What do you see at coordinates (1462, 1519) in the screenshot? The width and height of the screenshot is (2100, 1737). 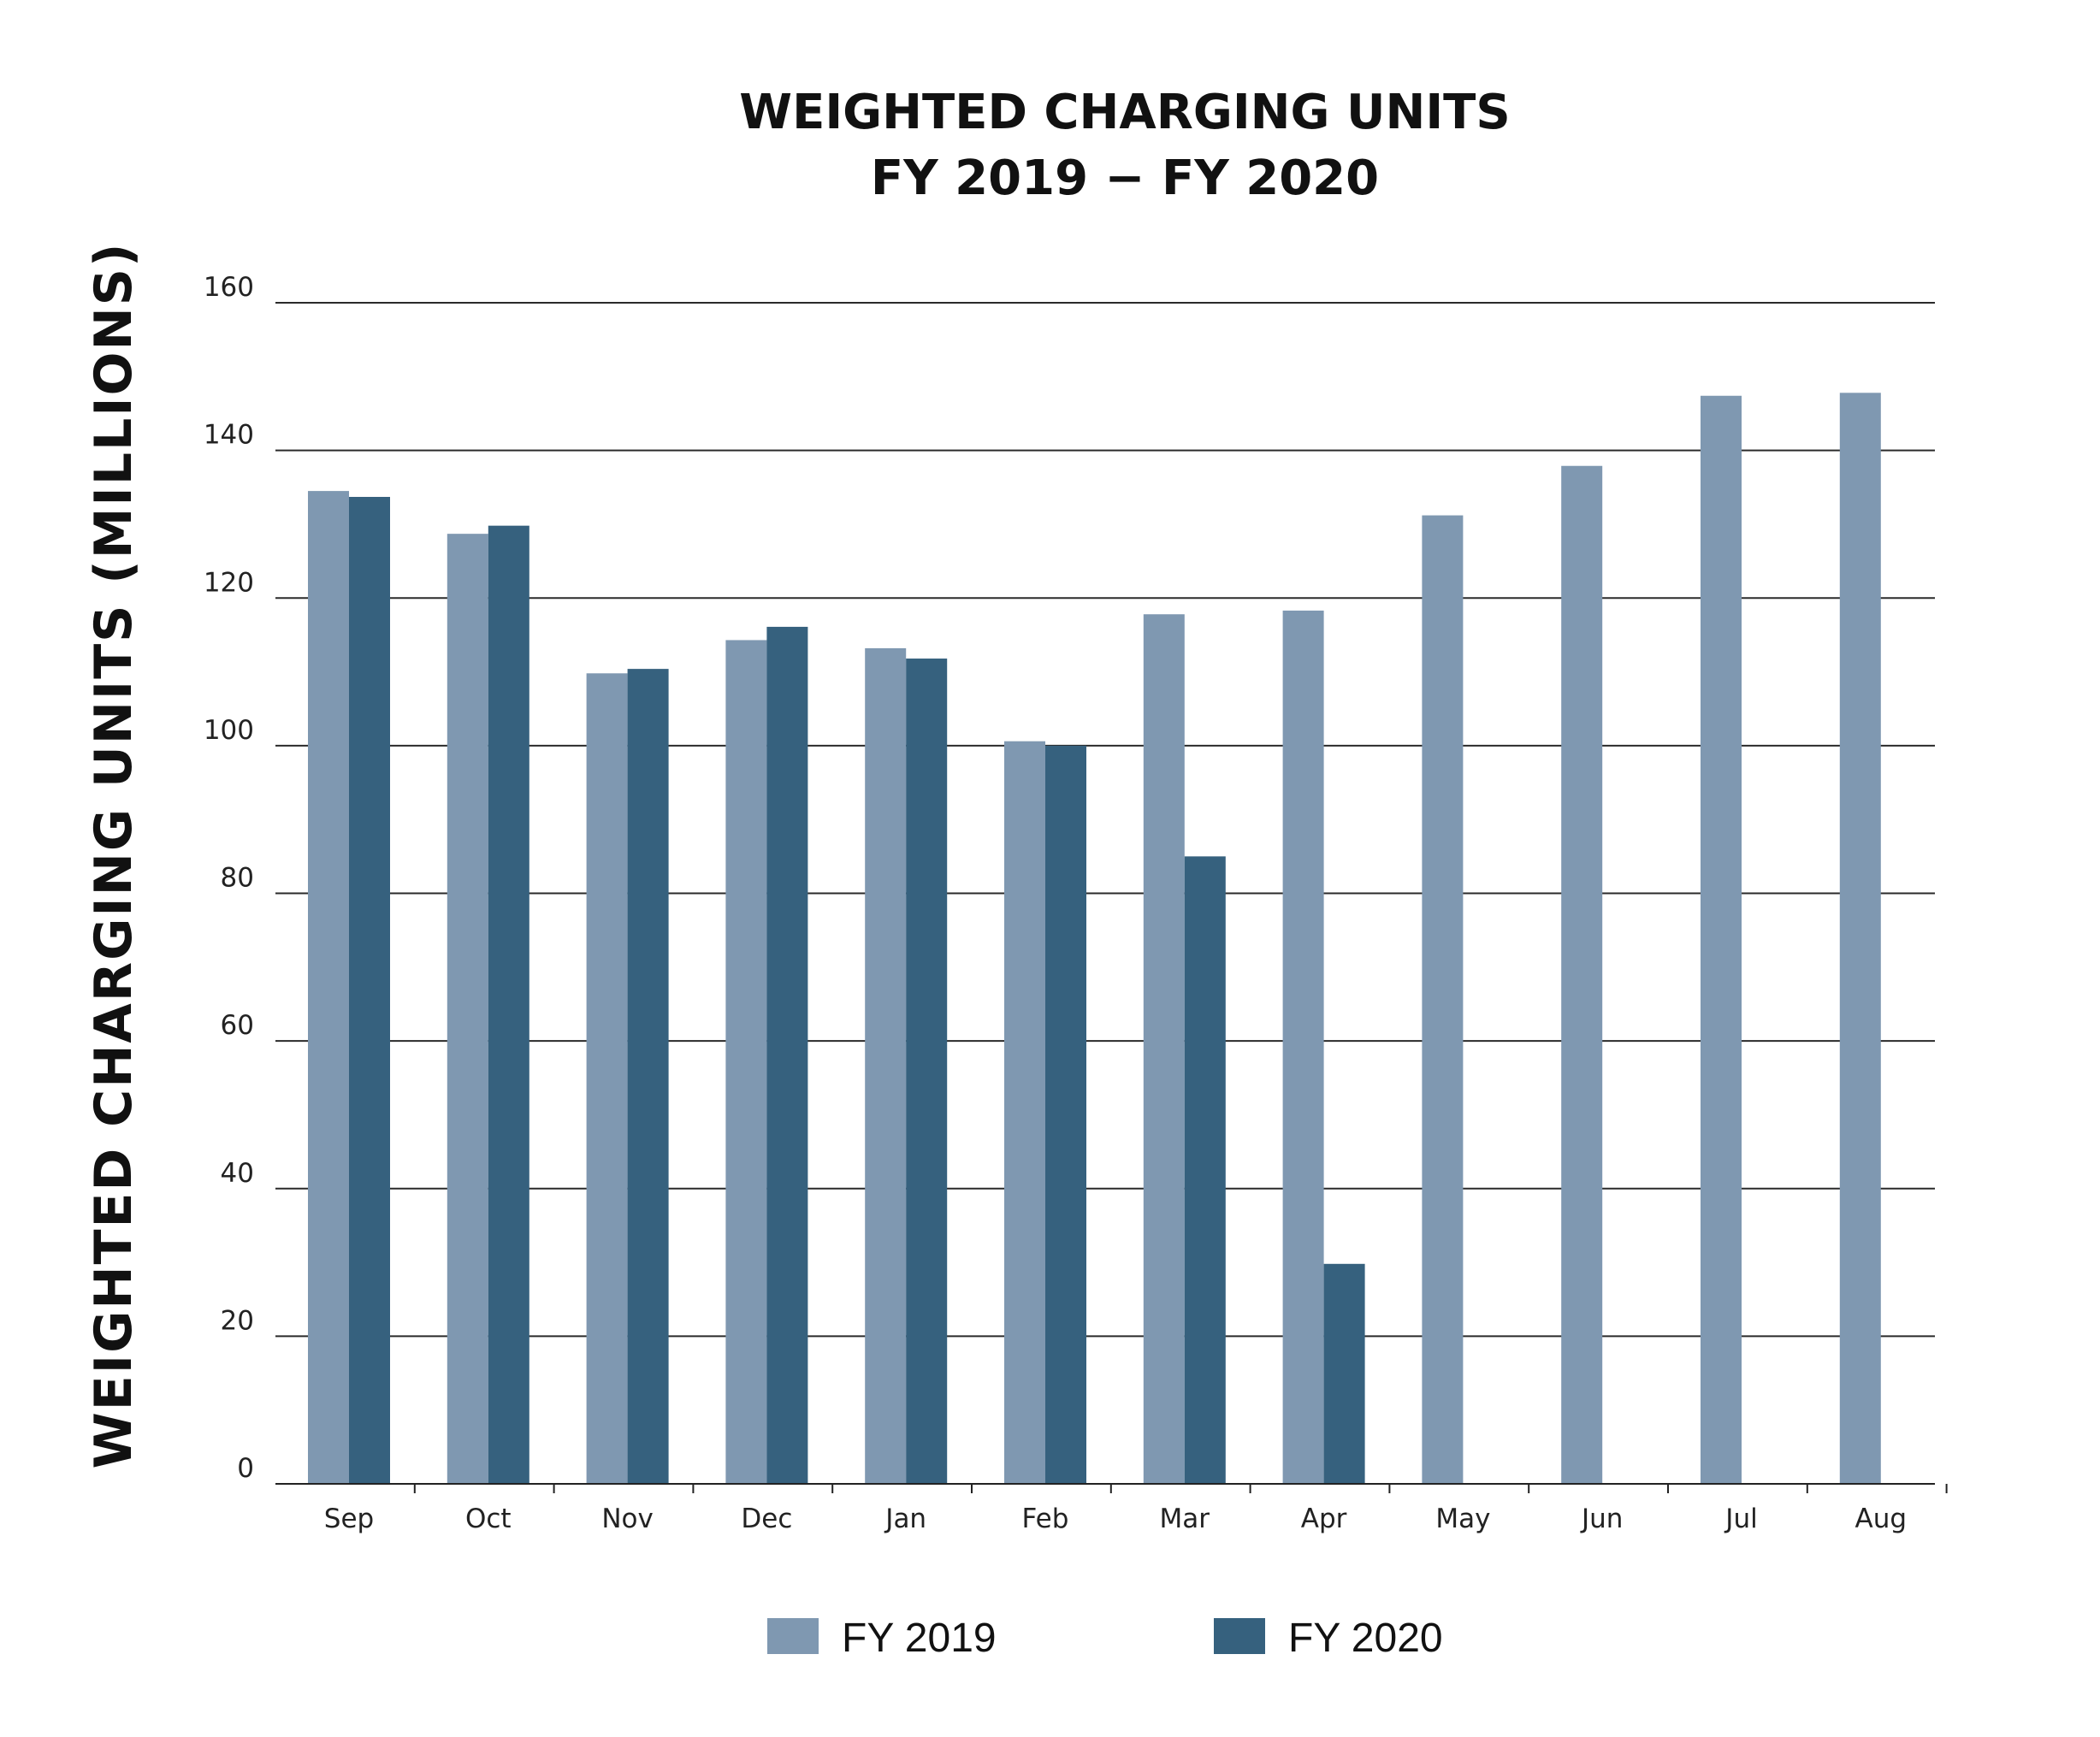 I see `x-tick-label: May` at bounding box center [1462, 1519].